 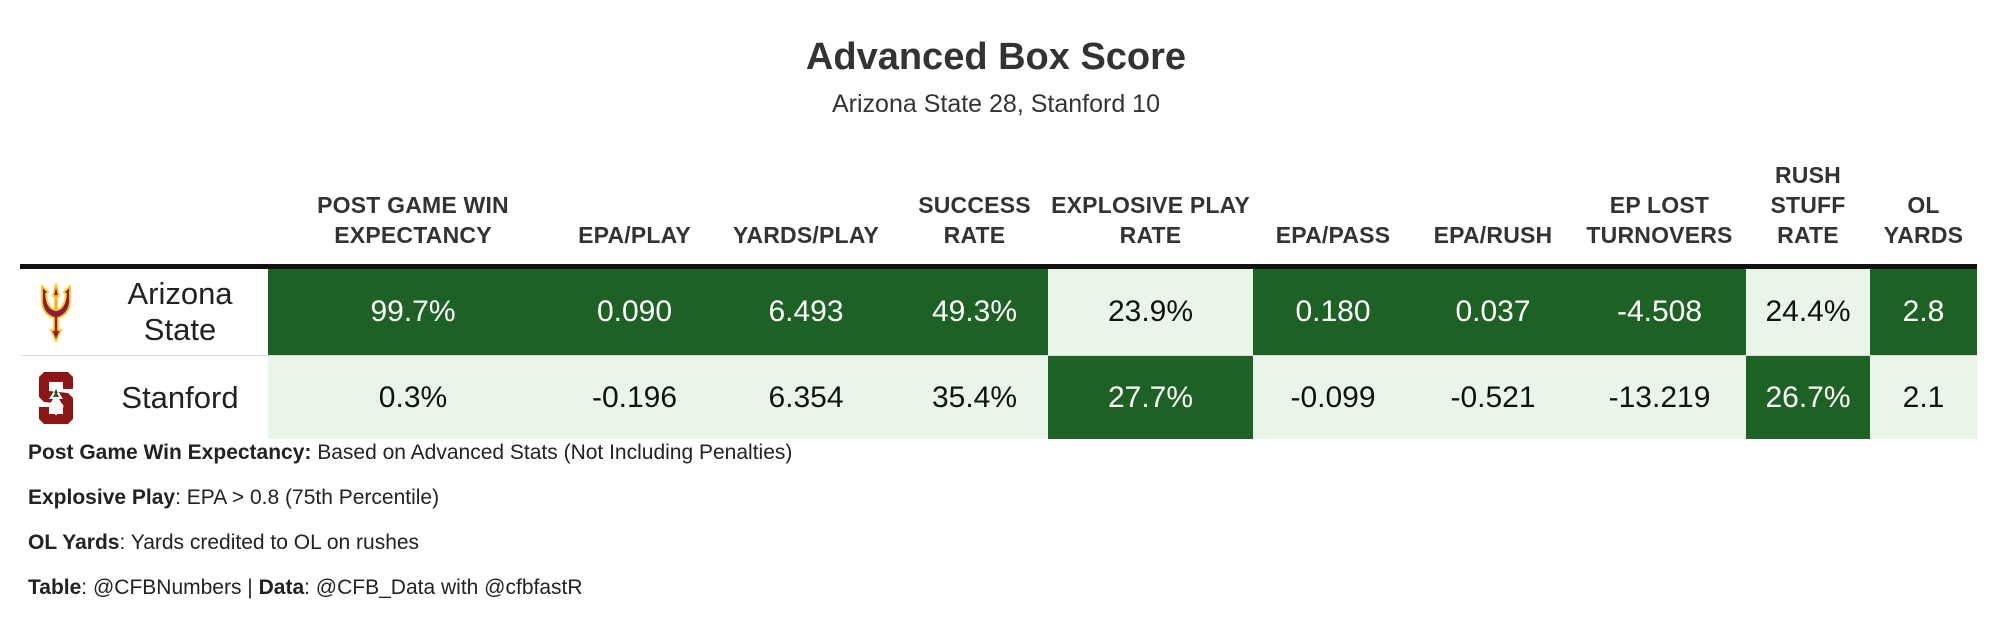 What do you see at coordinates (1659, 397) in the screenshot?
I see `table-cell: -13.219` at bounding box center [1659, 397].